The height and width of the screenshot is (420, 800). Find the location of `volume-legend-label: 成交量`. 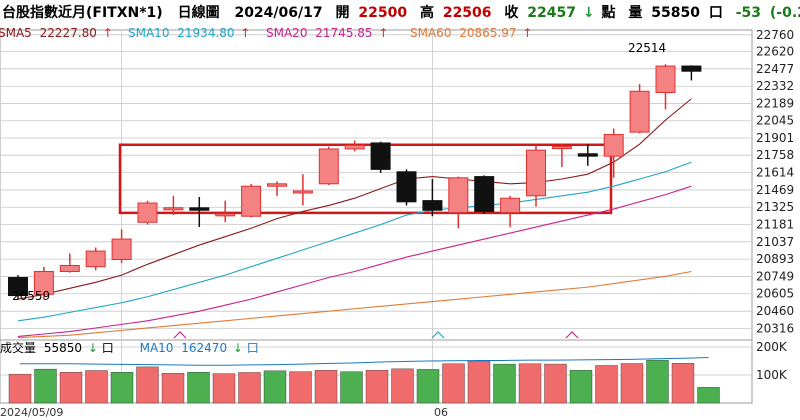

volume-legend-label: 成交量 is located at coordinates (18, 347).